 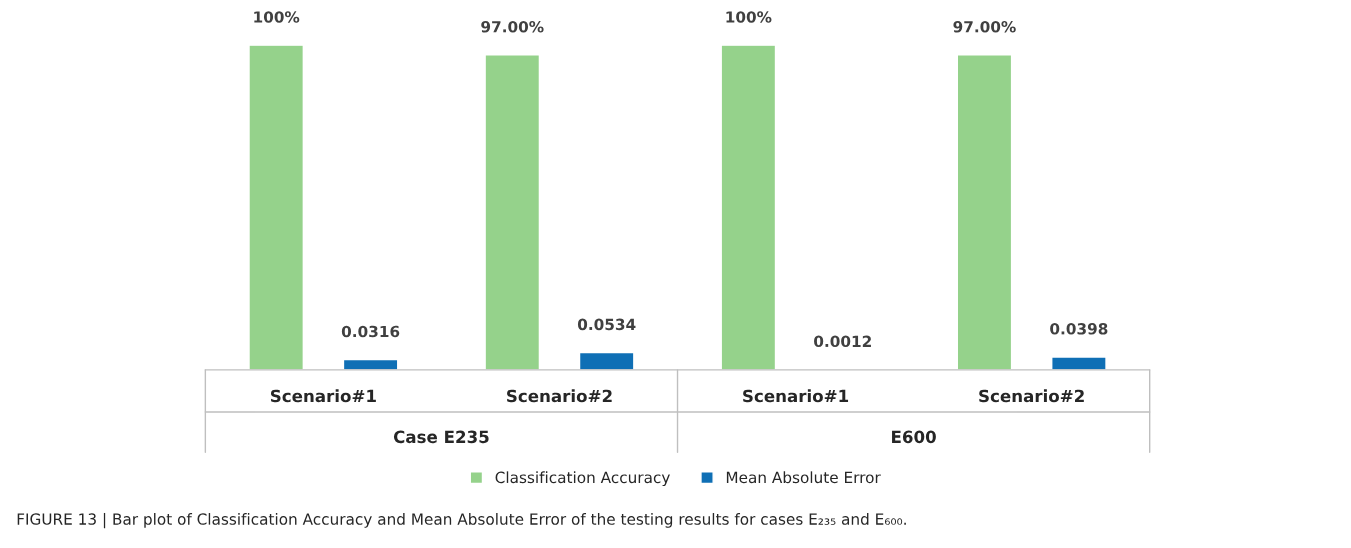 I want to click on text: Case E235, so click(x=441, y=437).